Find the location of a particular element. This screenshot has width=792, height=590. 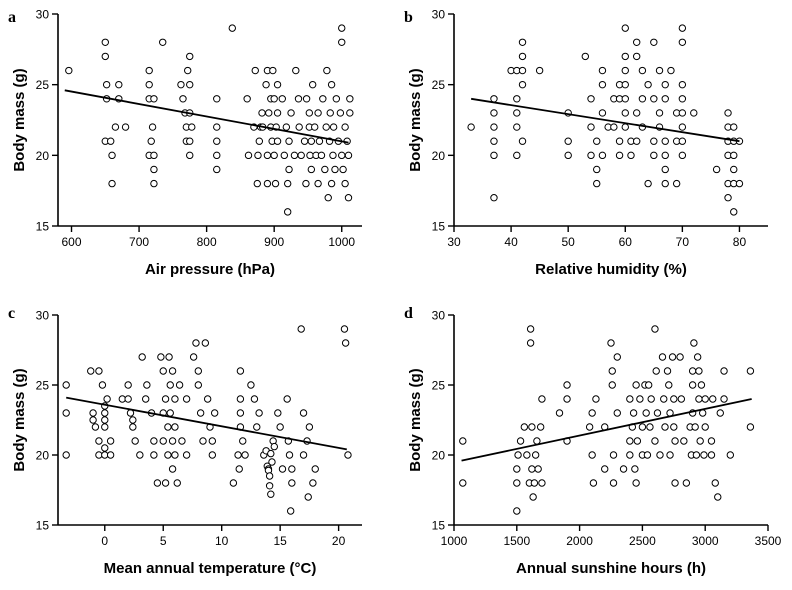

y-tick-label: 20 is located at coordinates (43, 156).